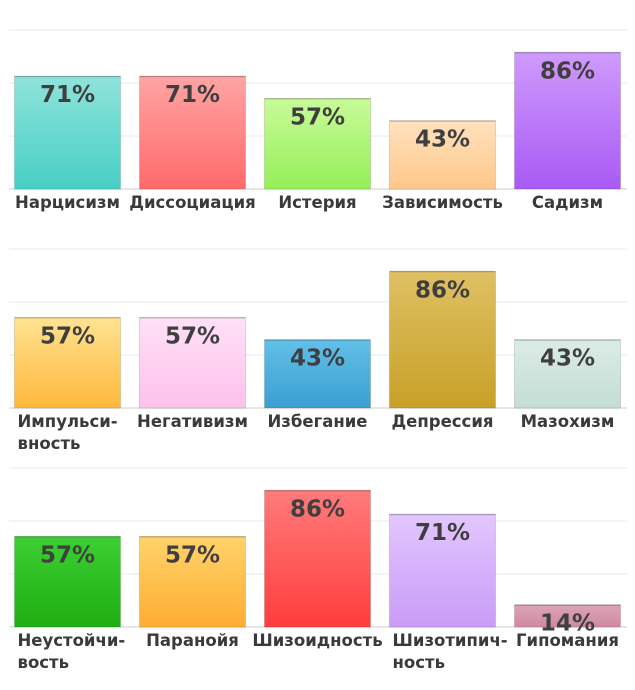 Image resolution: width=635 pixels, height=690 pixels. I want to click on category-label: Диссоциация, so click(192, 202).